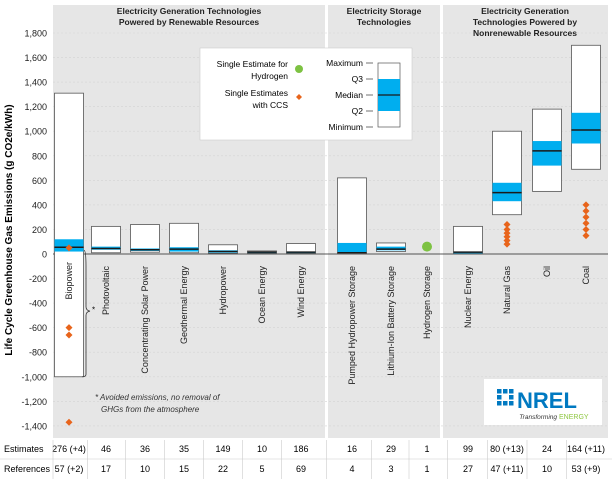  What do you see at coordinates (300, 449) in the screenshot?
I see `estimates-value: 186` at bounding box center [300, 449].